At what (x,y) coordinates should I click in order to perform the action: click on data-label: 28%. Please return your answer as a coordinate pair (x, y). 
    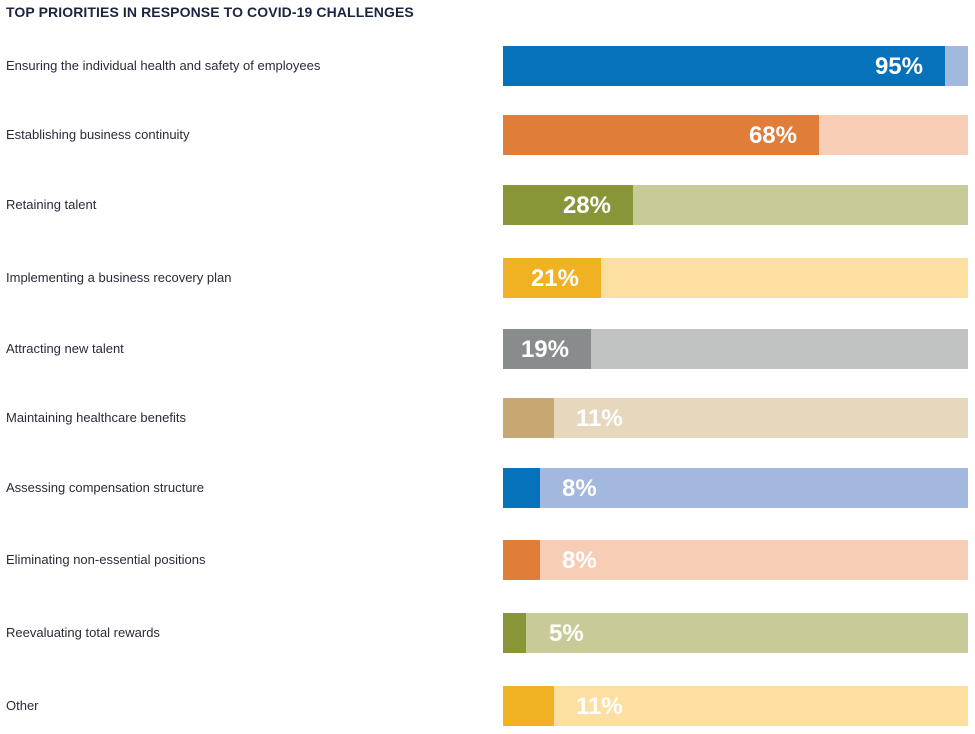
    Looking at the image, I should click on (586, 205).